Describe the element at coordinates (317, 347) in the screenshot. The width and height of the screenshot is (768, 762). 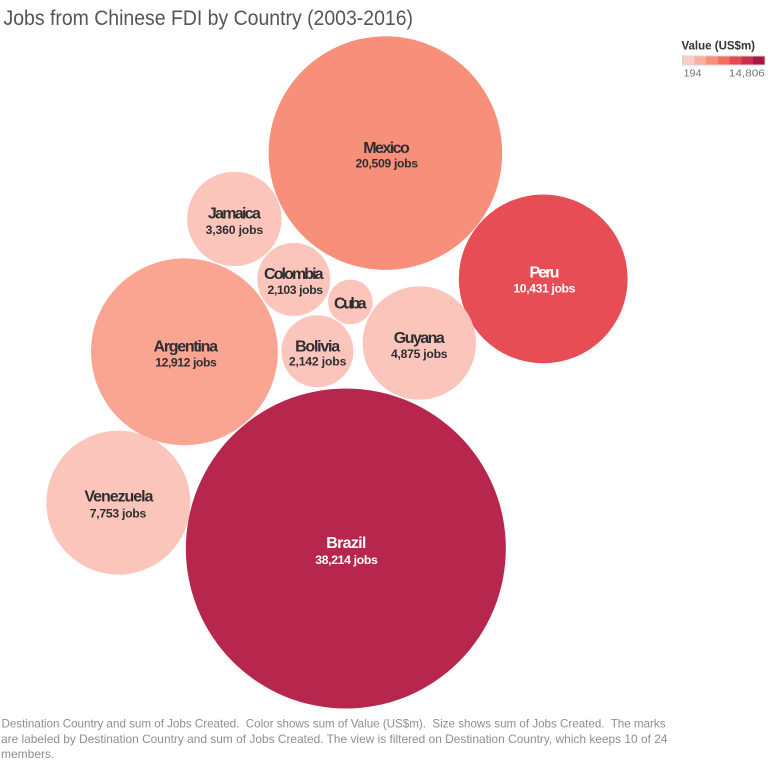
I see `svg-text: Bolivia` at that location.